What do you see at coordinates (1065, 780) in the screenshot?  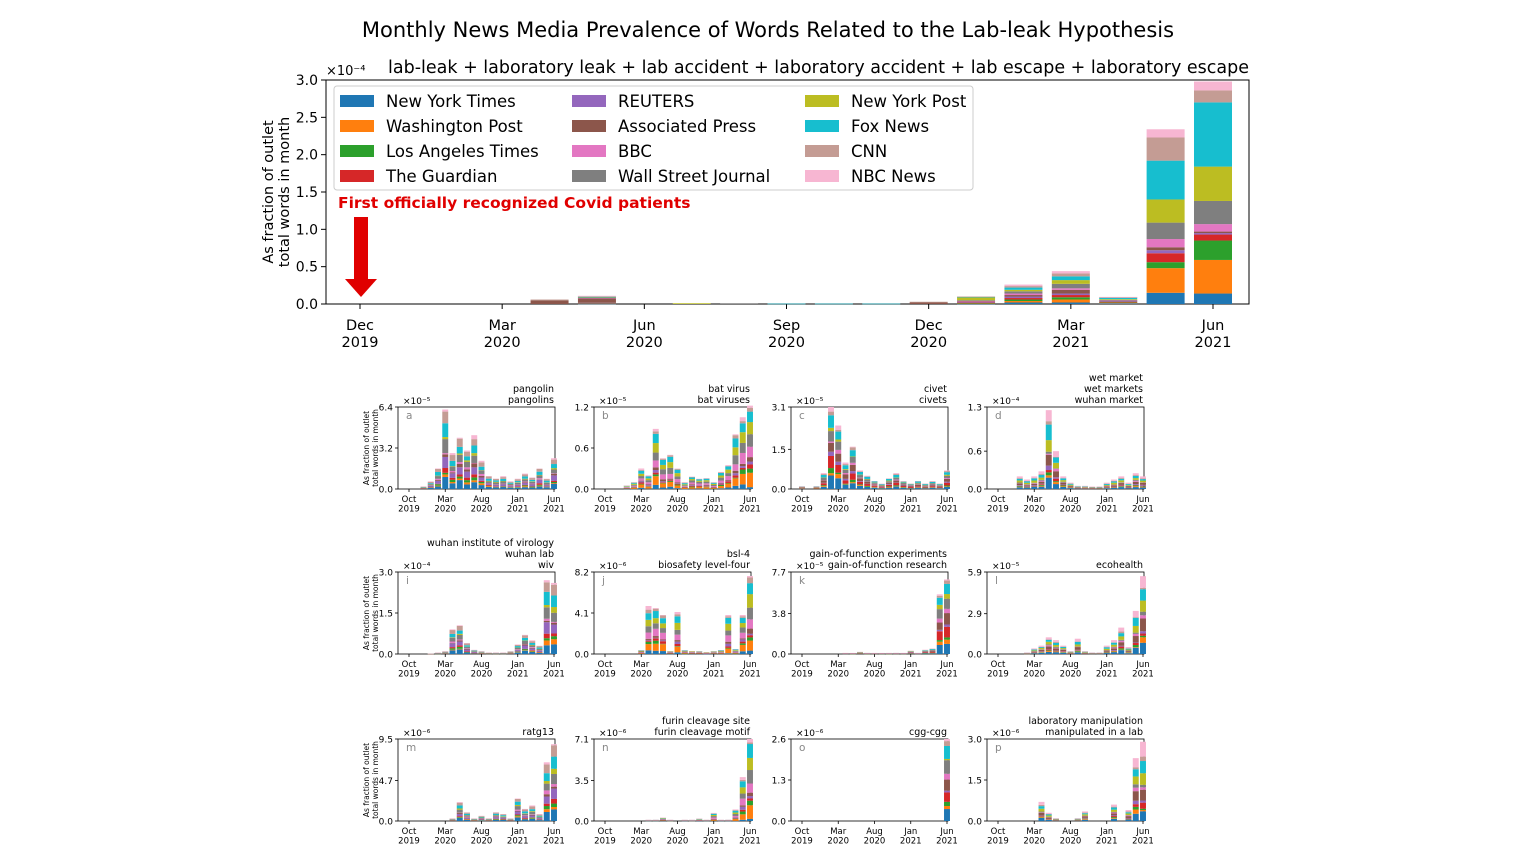 I see `small-plot-frame` at bounding box center [1065, 780].